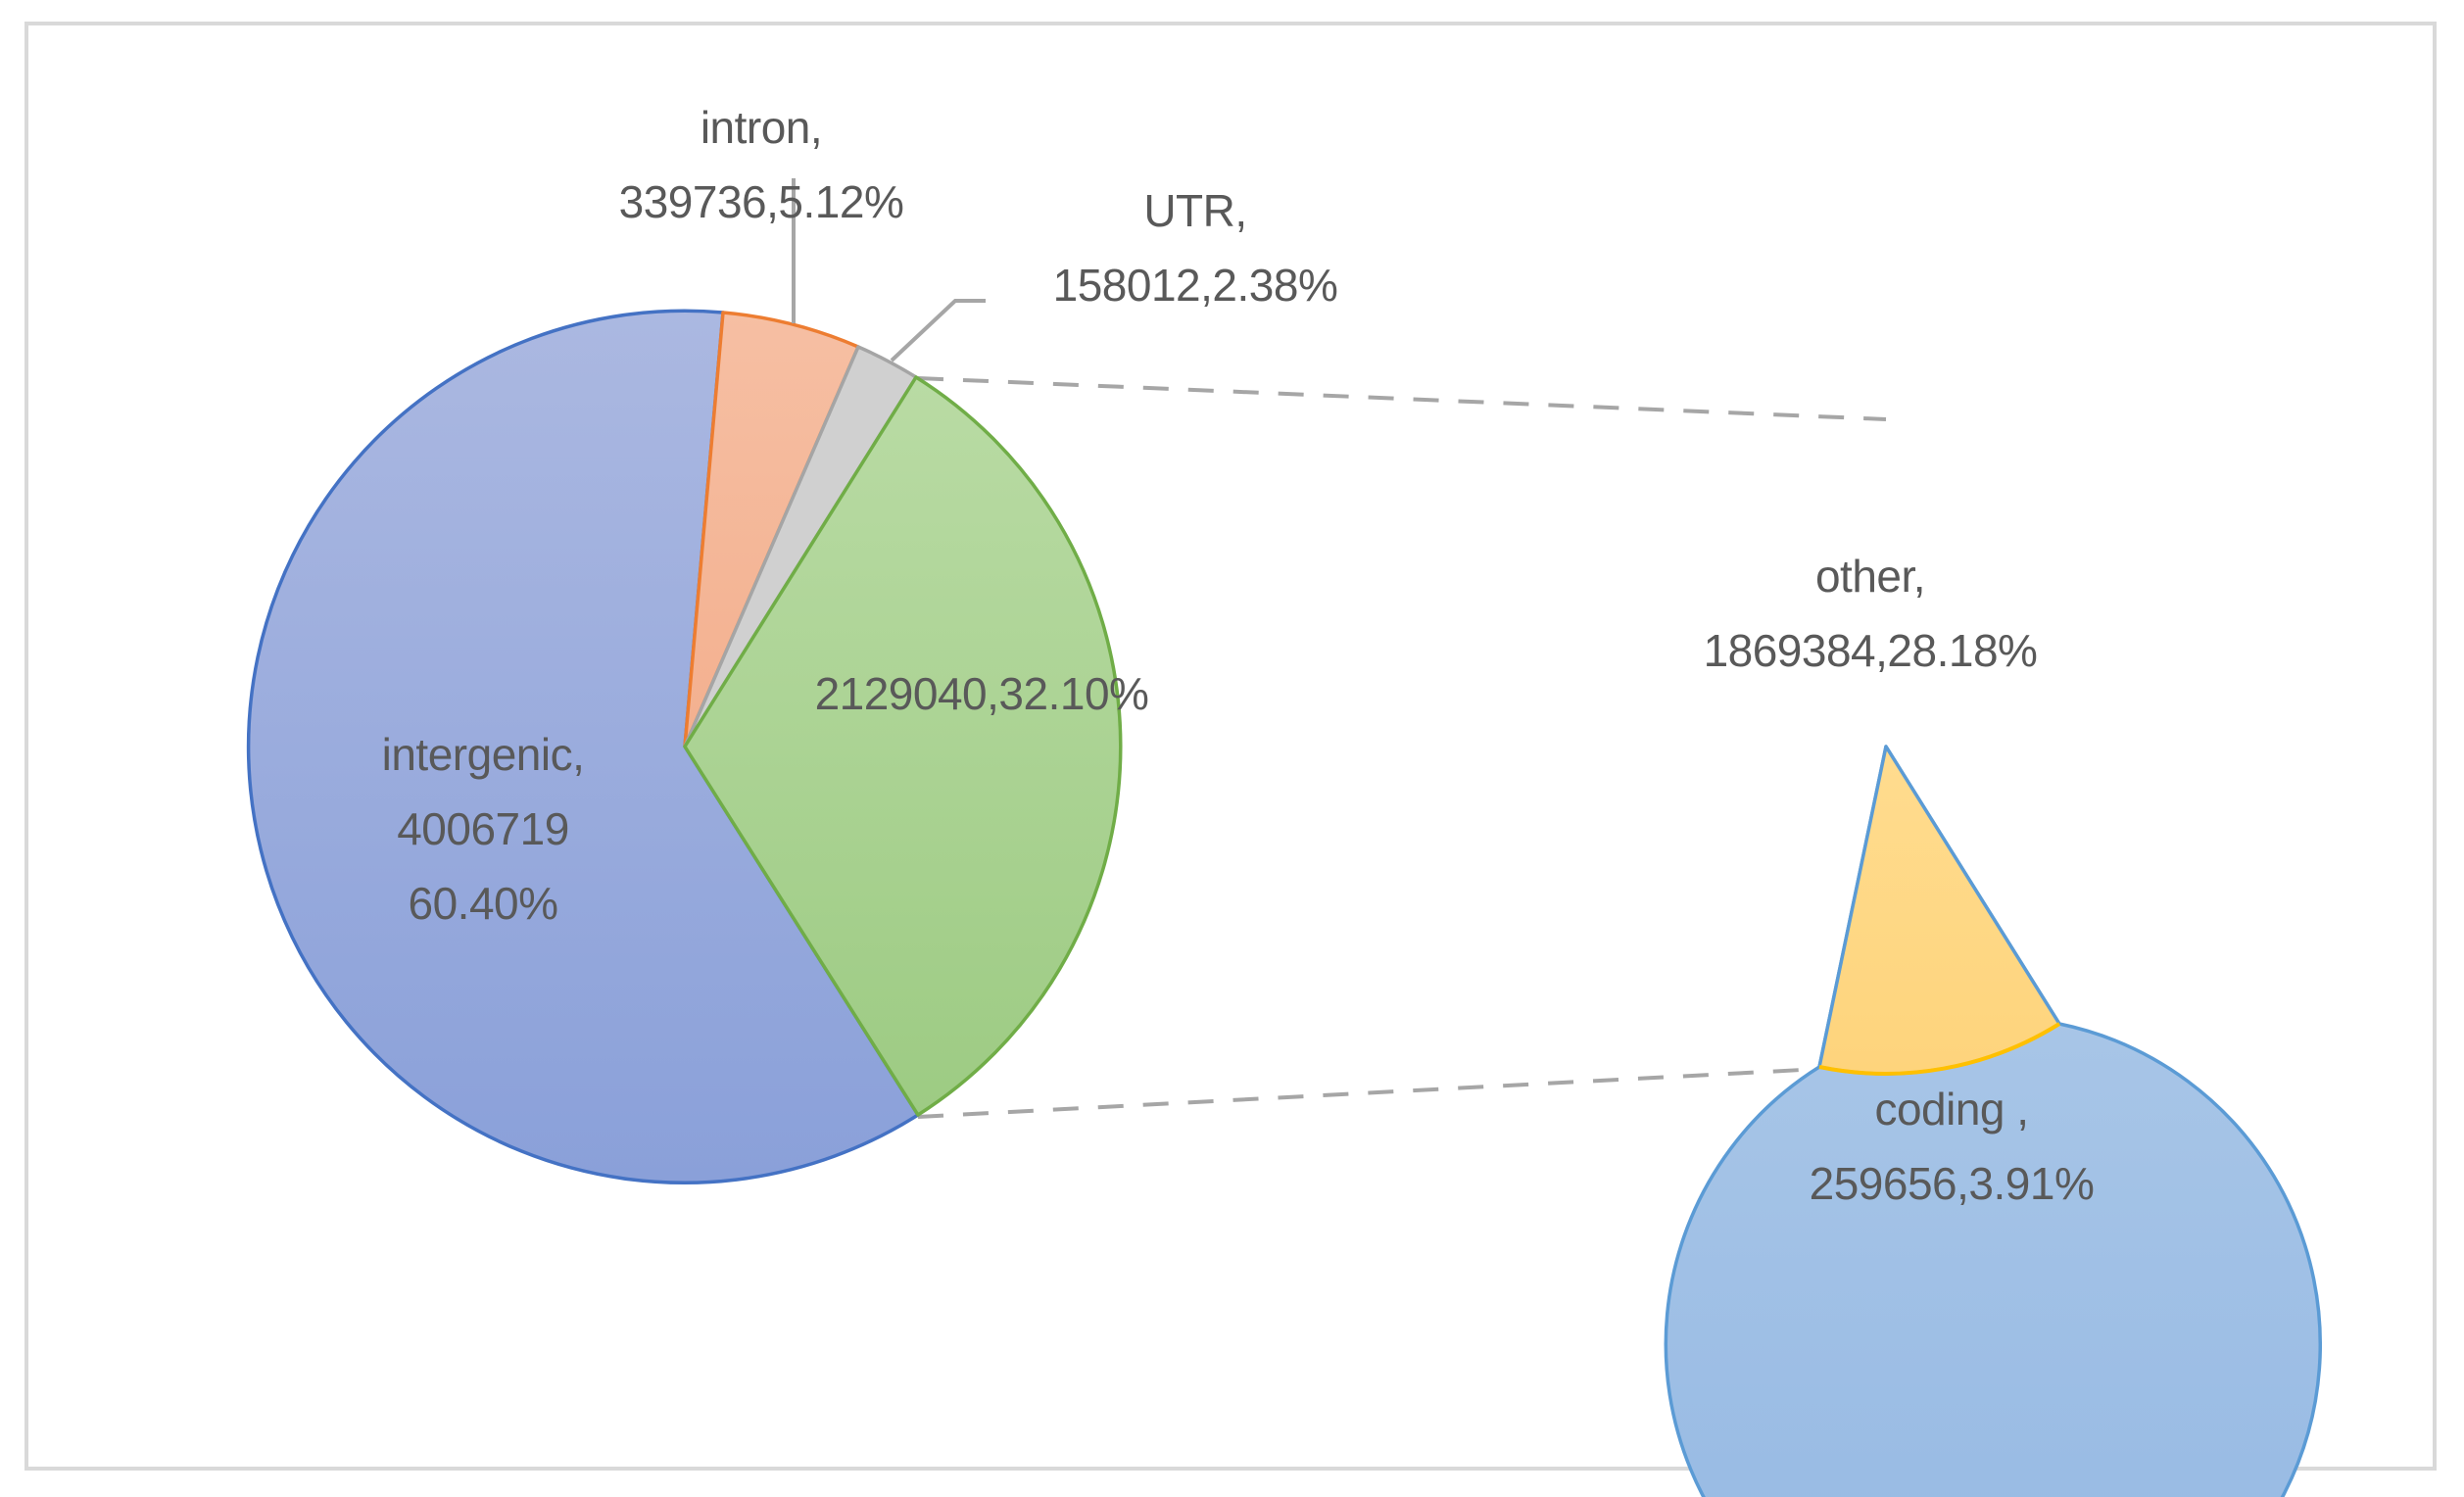  I want to click on label-other-group: 2129040,32.10%, so click(982, 694).